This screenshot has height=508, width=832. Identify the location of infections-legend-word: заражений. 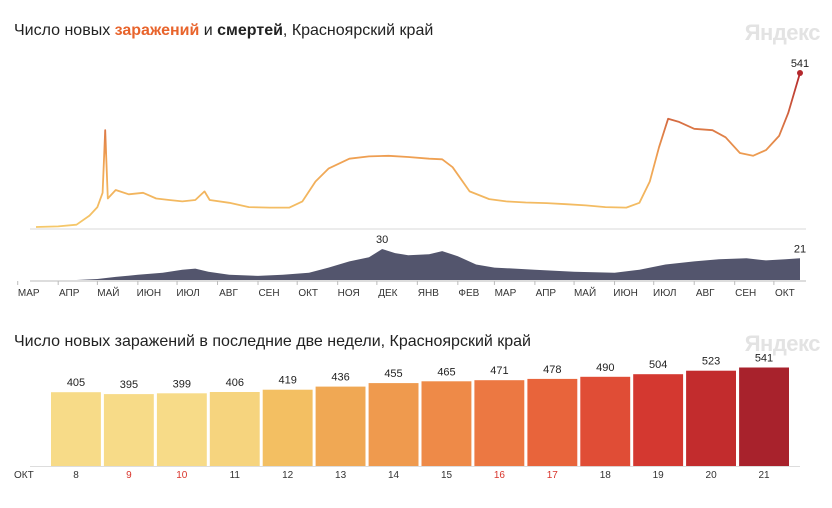
(157, 30).